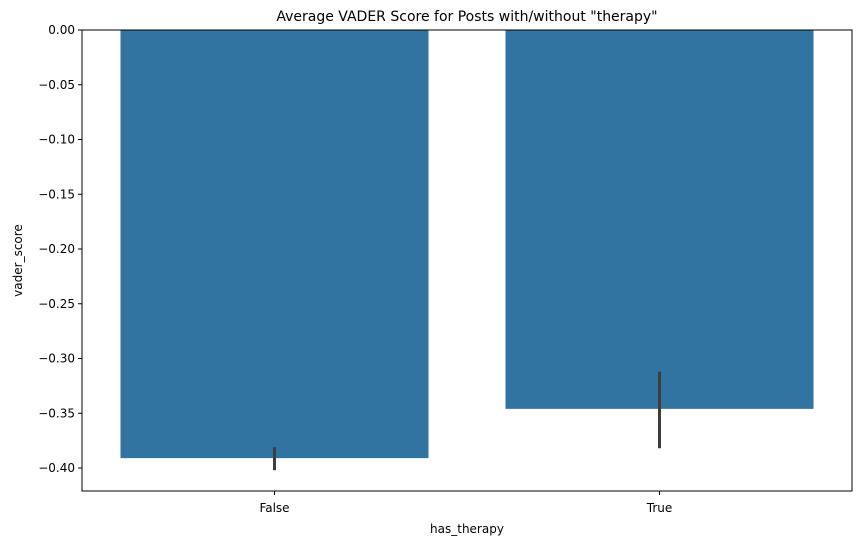 The image size is (867, 545). Describe the element at coordinates (274, 508) in the screenshot. I see `x-tick-label: False` at that location.